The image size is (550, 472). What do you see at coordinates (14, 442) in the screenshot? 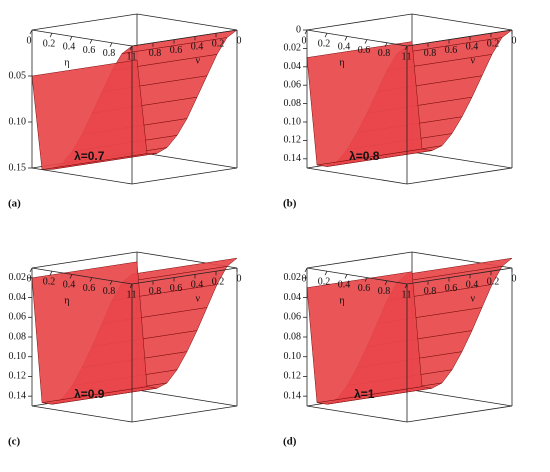
I see `panel-label: (c)` at bounding box center [14, 442].